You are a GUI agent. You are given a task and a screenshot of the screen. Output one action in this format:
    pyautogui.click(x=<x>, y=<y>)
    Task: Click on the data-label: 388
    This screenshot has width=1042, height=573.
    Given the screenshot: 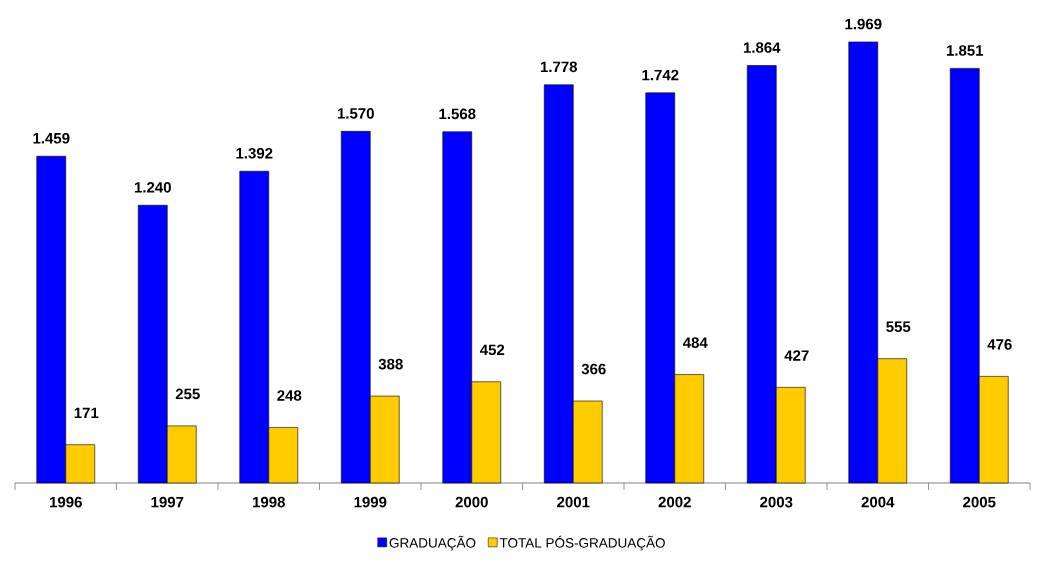 What is the action you would take?
    pyautogui.click(x=390, y=364)
    